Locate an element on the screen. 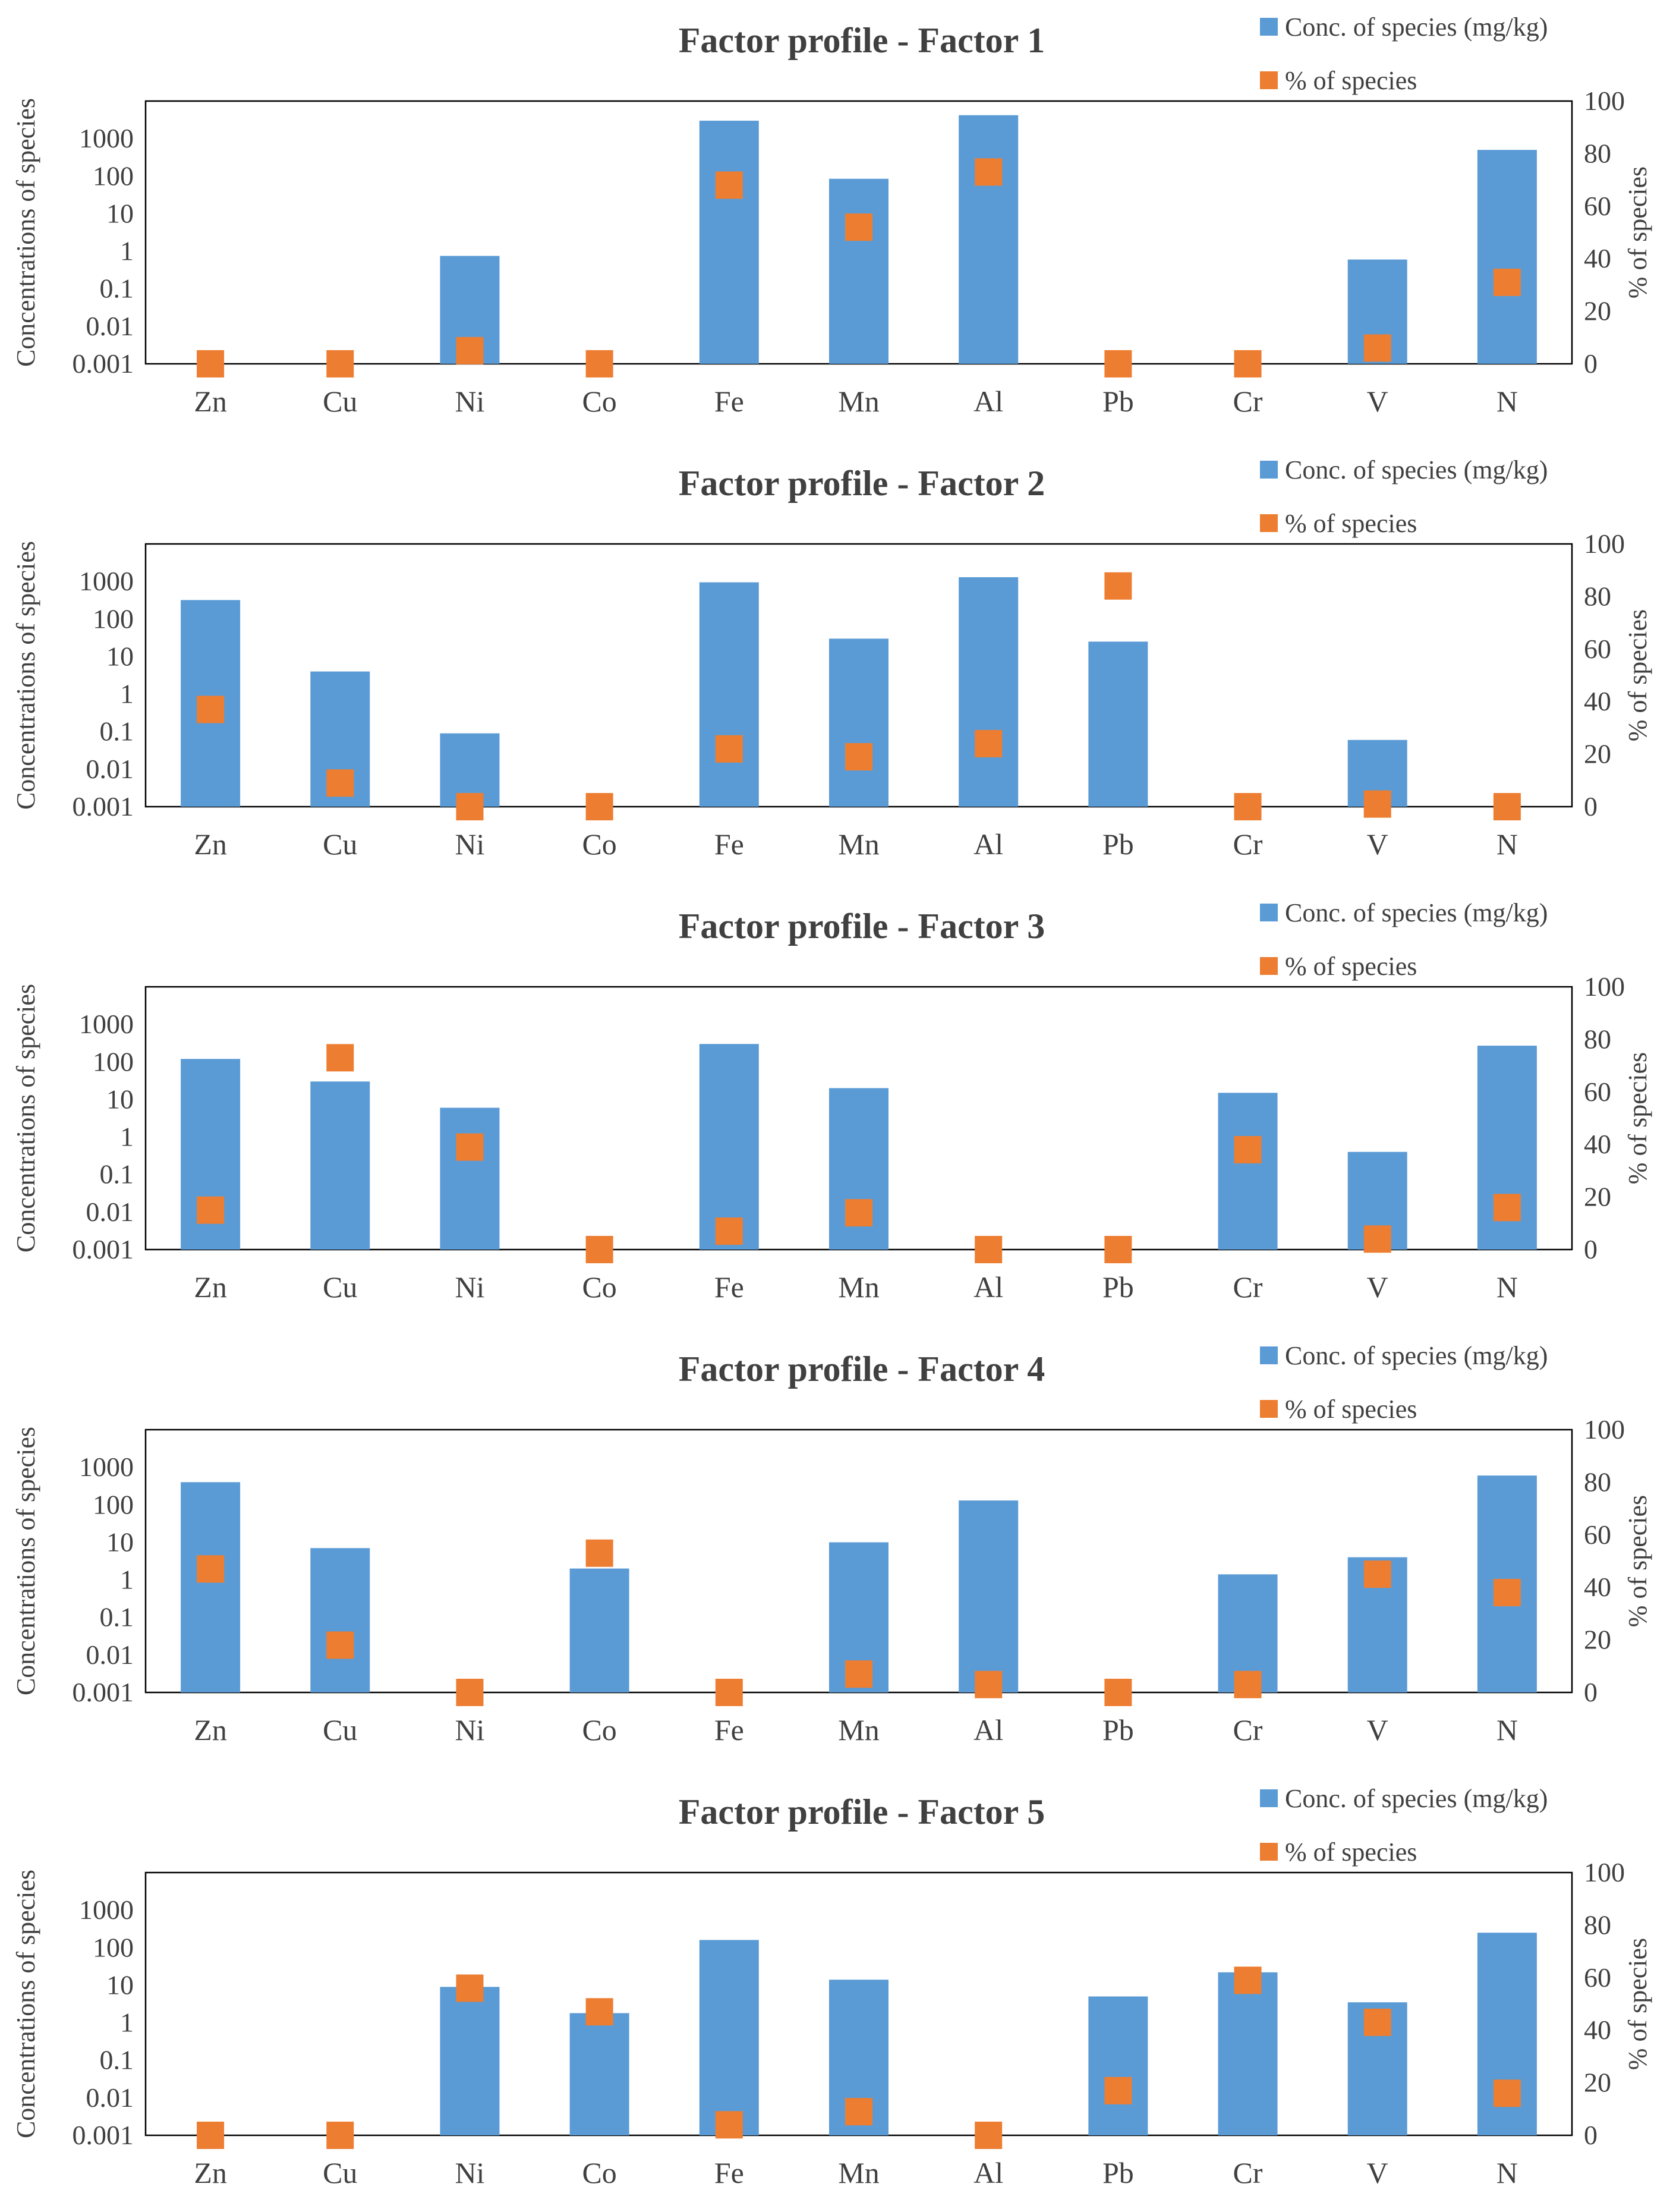 This screenshot has height=2212, width=1673. legend-swatch-marker is located at coordinates (1269, 523).